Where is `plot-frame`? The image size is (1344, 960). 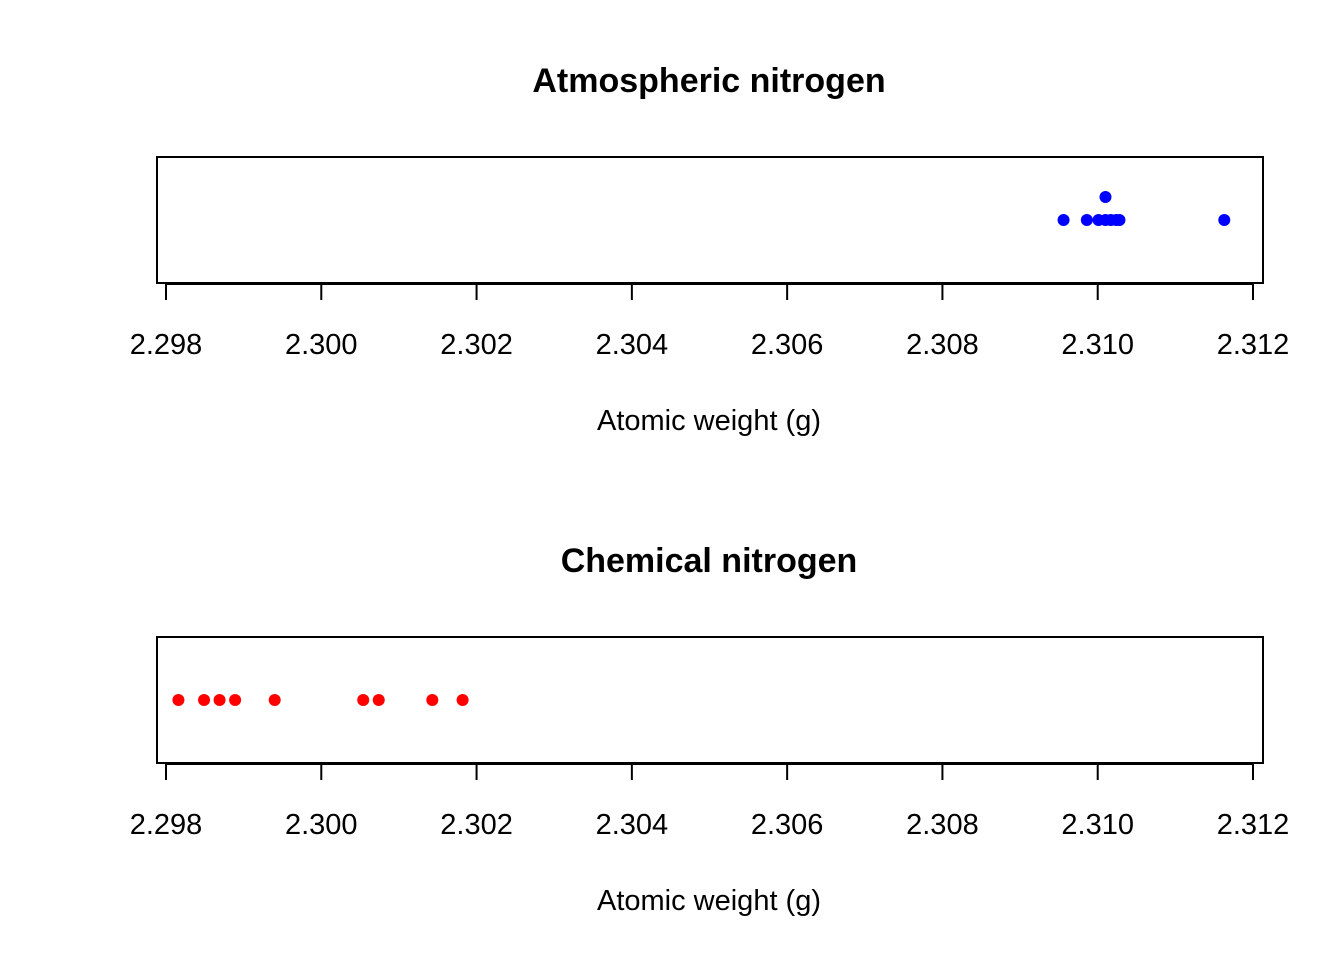 plot-frame is located at coordinates (710, 700).